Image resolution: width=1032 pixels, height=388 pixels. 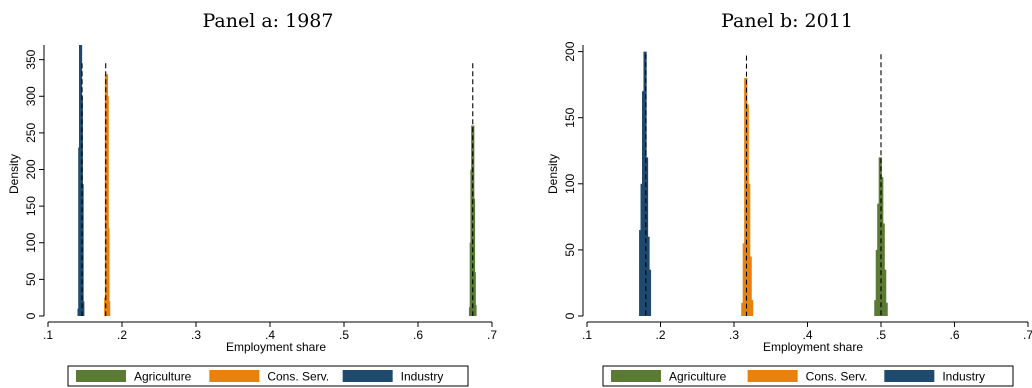 What do you see at coordinates (31, 133) in the screenshot?
I see `y-tick-label: 250` at bounding box center [31, 133].